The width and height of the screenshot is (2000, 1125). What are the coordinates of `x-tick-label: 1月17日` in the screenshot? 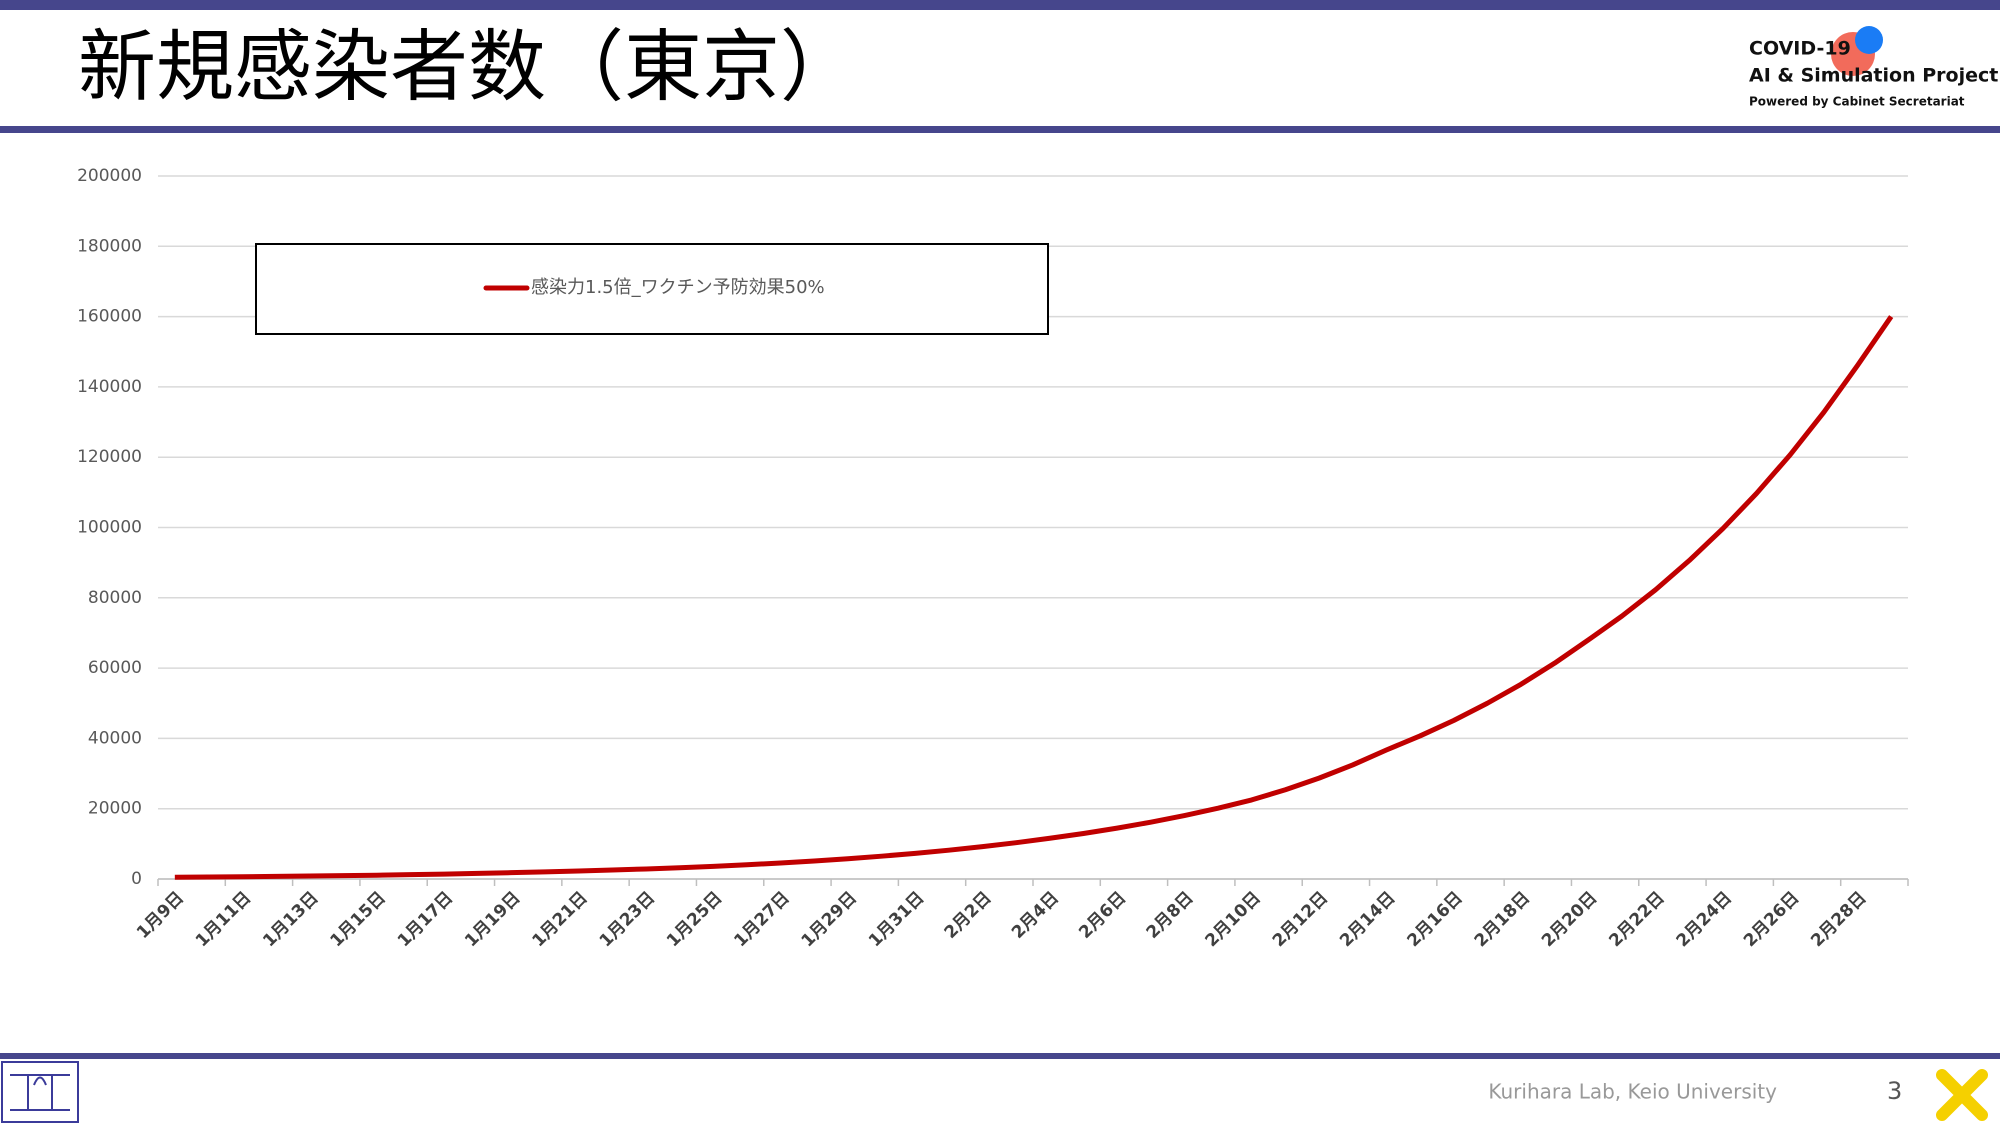 It's located at (425, 919).